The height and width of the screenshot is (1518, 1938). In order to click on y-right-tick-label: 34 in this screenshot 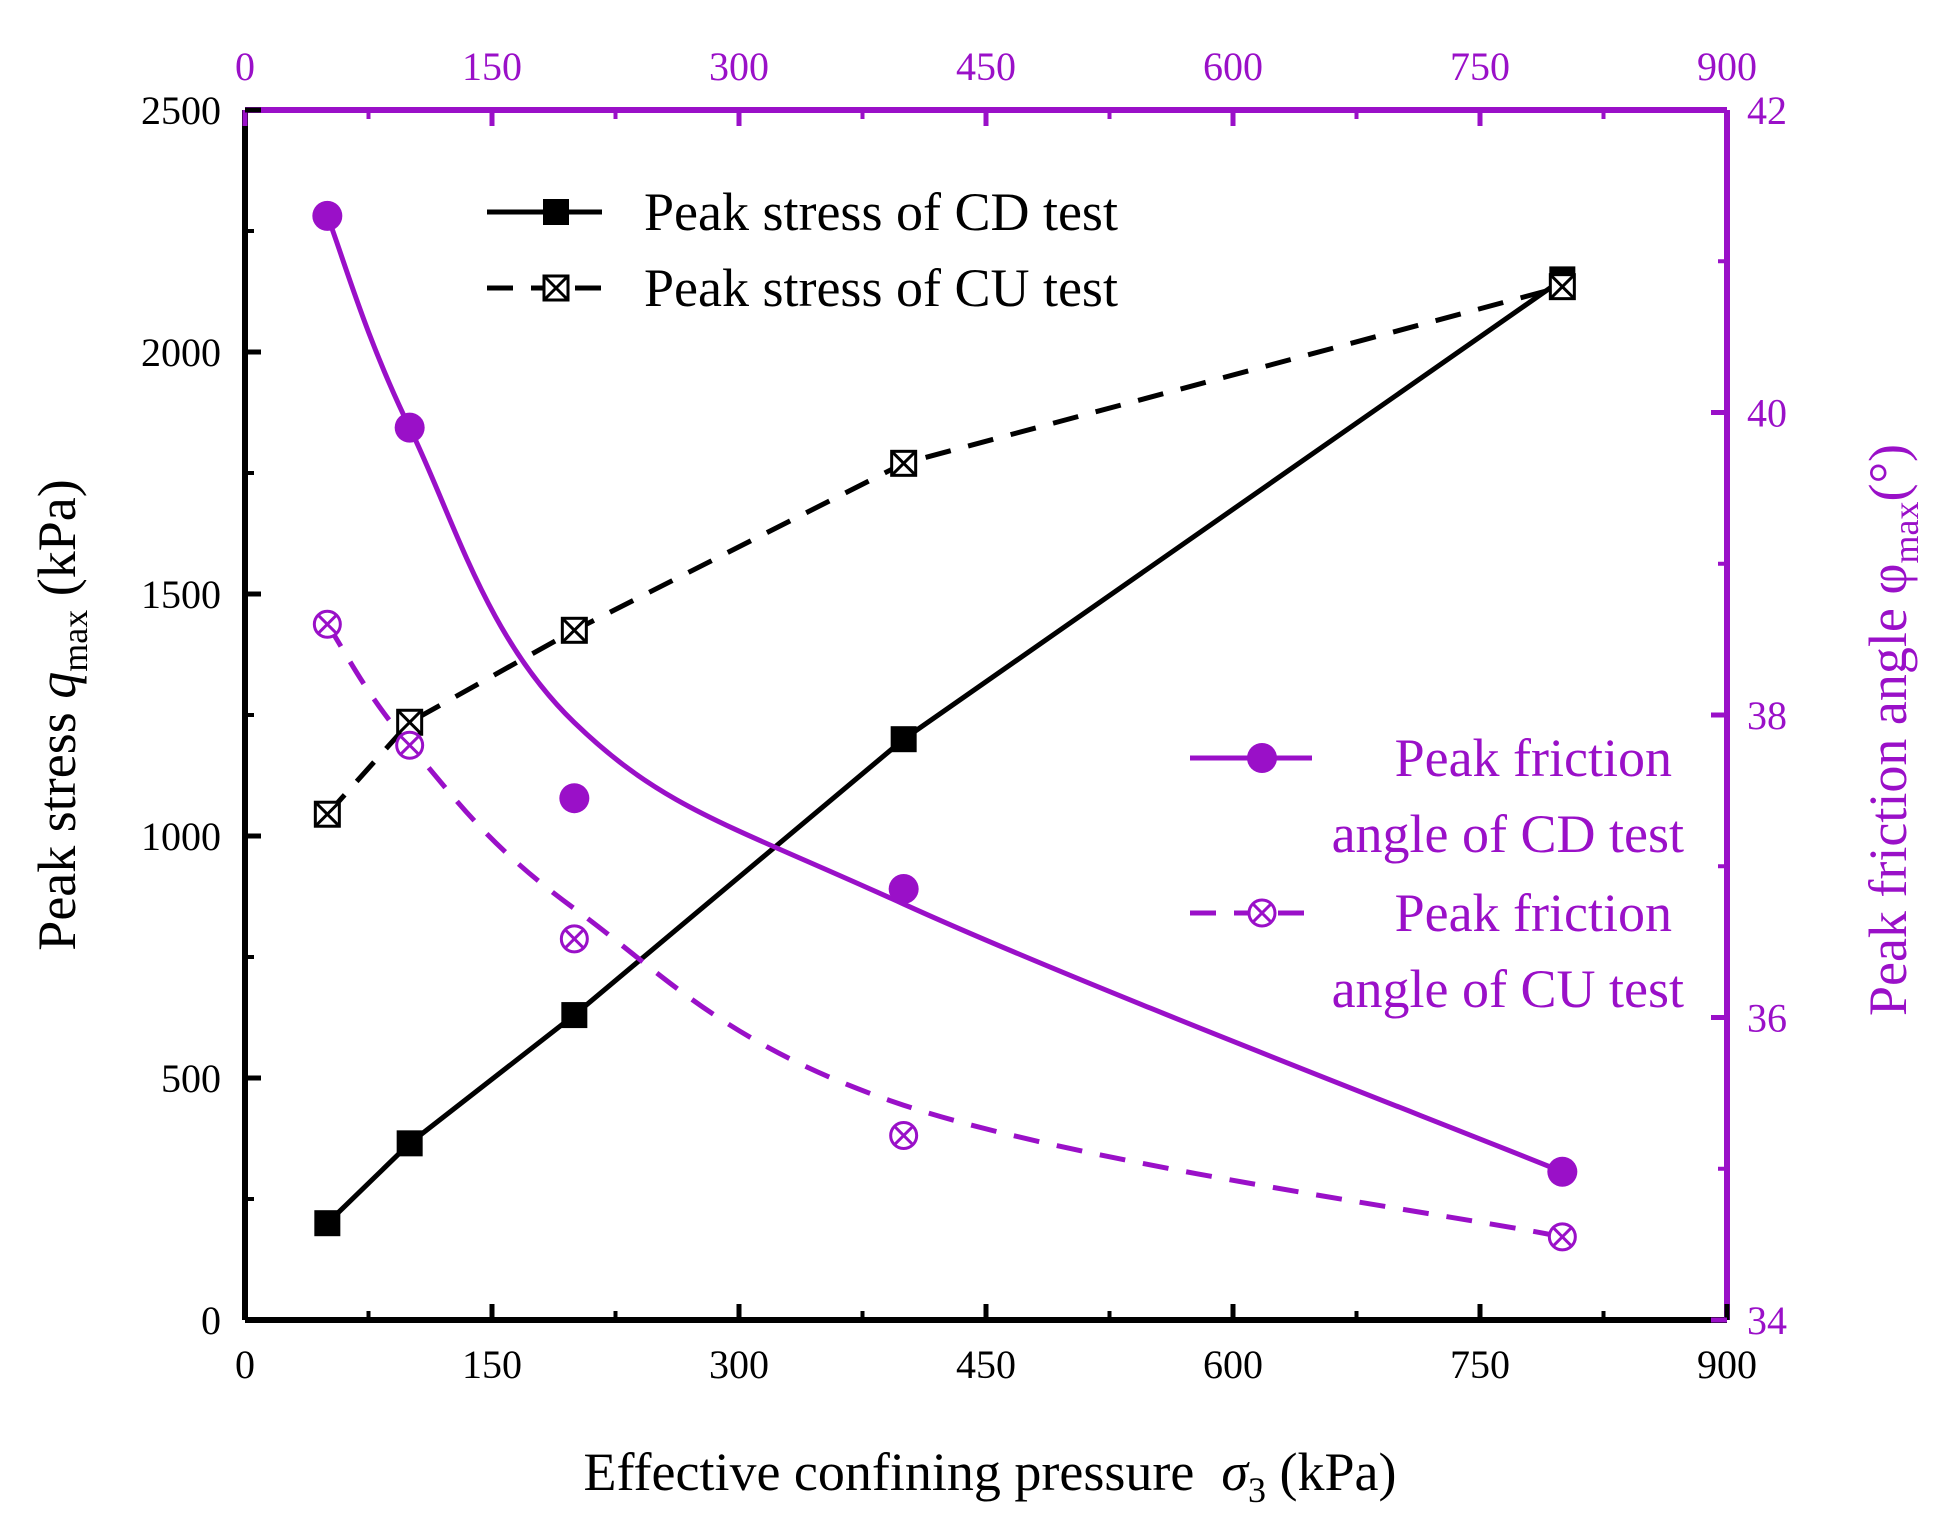, I will do `click(1767, 1320)`.